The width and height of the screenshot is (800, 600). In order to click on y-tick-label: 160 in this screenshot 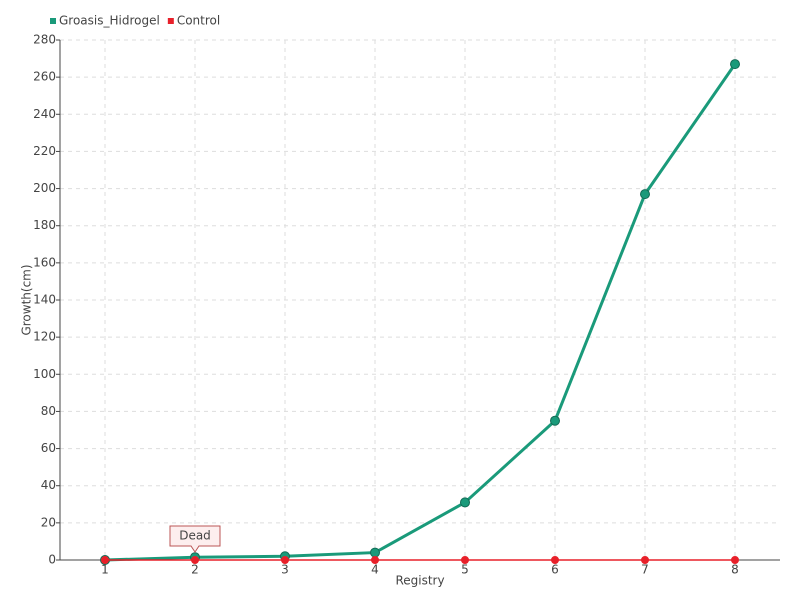, I will do `click(44, 262)`.